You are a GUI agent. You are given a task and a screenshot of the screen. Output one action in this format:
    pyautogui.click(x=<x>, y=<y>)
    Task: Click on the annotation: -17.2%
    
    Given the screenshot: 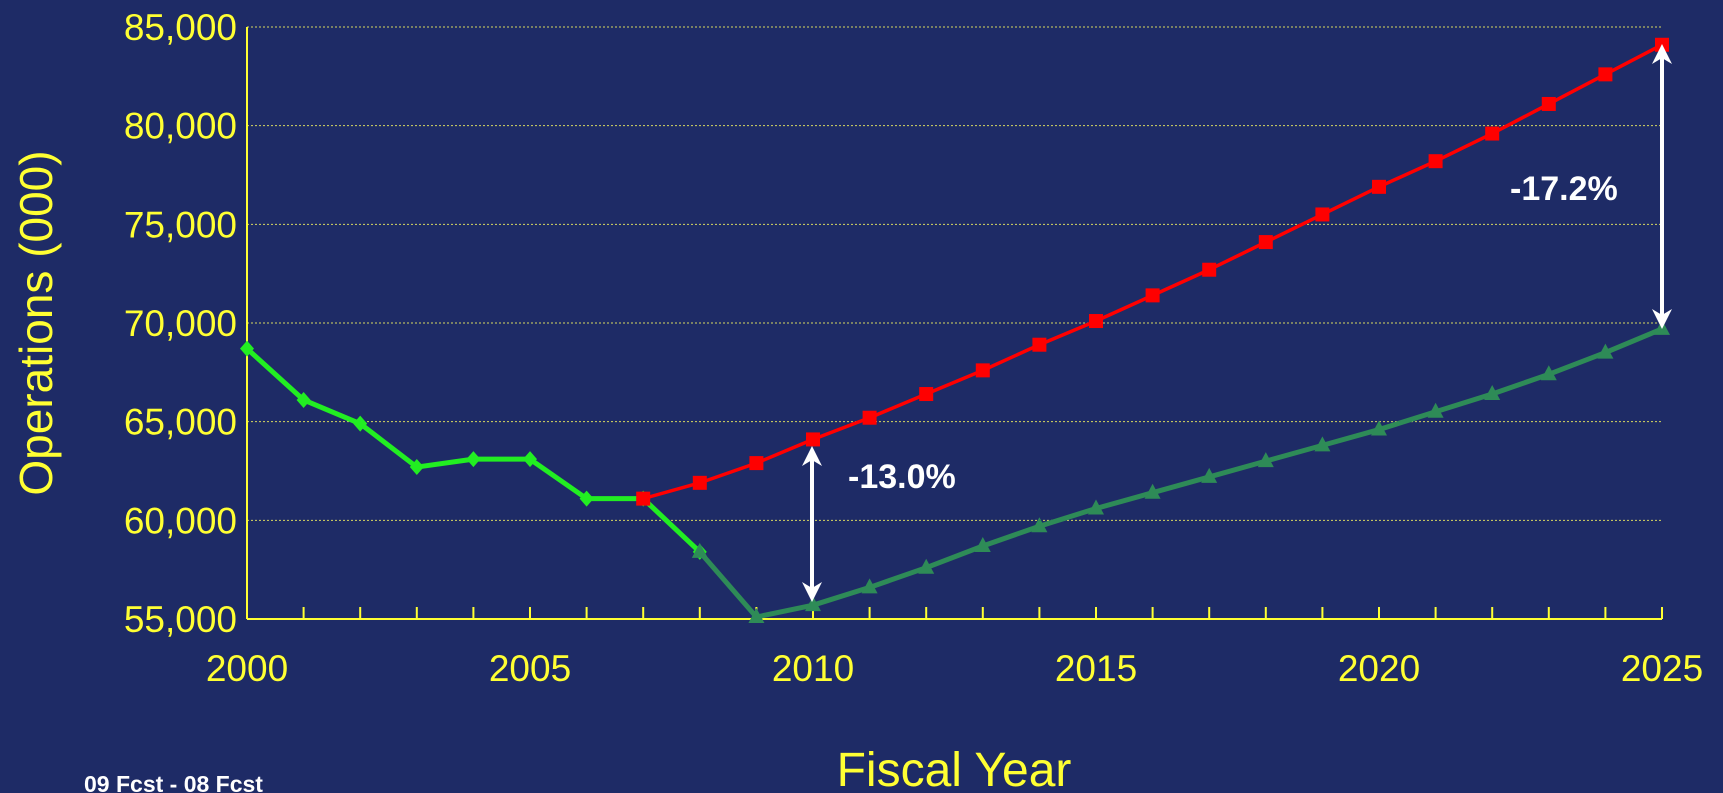 What is the action you would take?
    pyautogui.click(x=1564, y=189)
    